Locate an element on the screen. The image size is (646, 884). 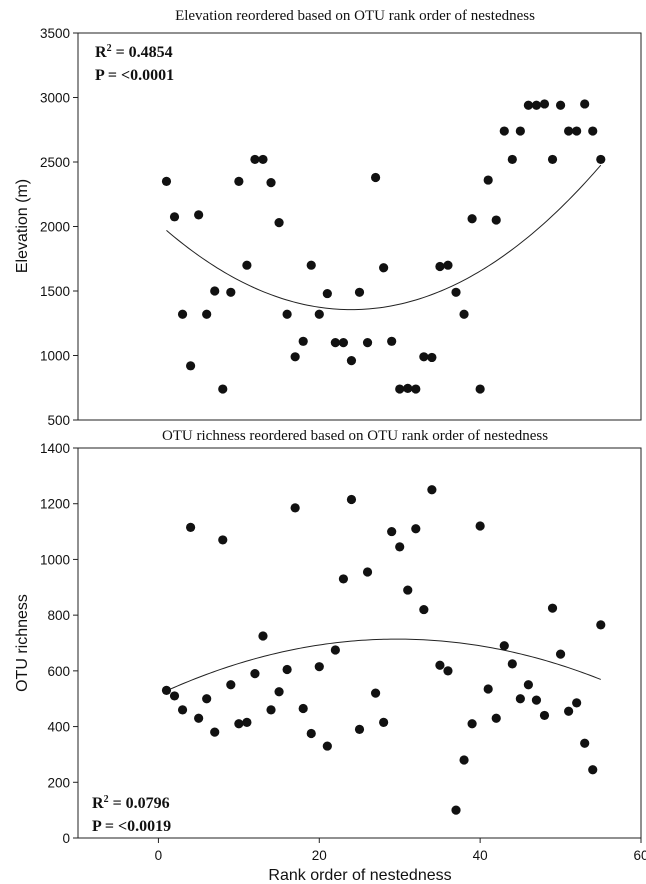
richness-y-tick-label: 600 is located at coordinates (58, 671).